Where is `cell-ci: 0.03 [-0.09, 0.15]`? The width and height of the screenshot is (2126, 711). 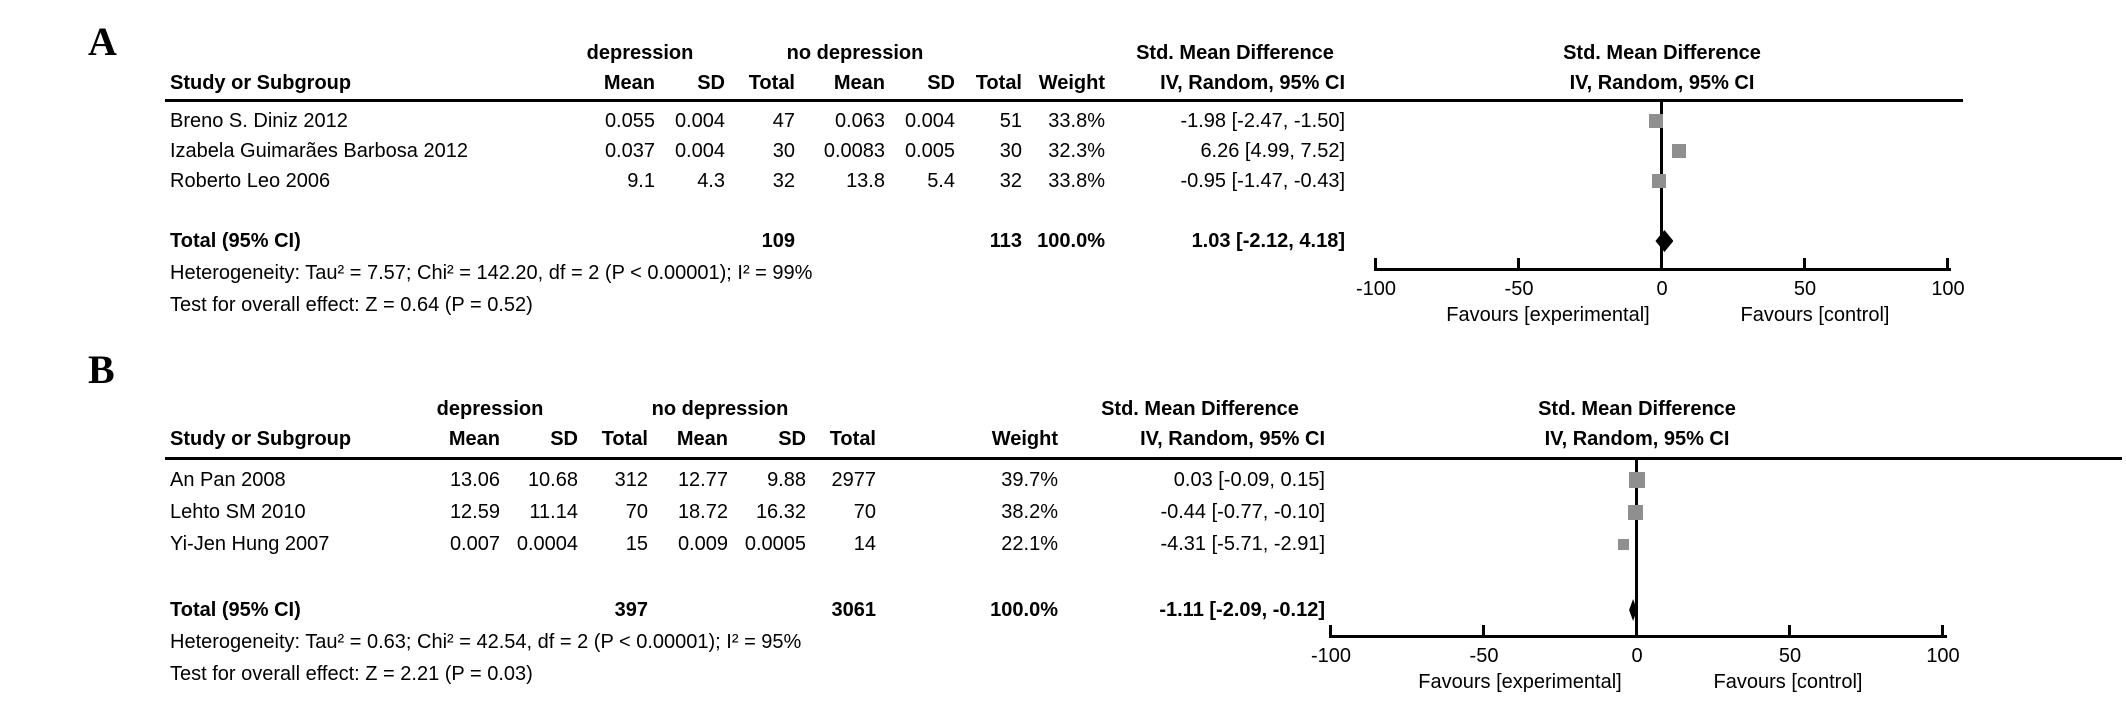
cell-ci: 0.03 [-0.09, 0.15] is located at coordinates (1249, 480).